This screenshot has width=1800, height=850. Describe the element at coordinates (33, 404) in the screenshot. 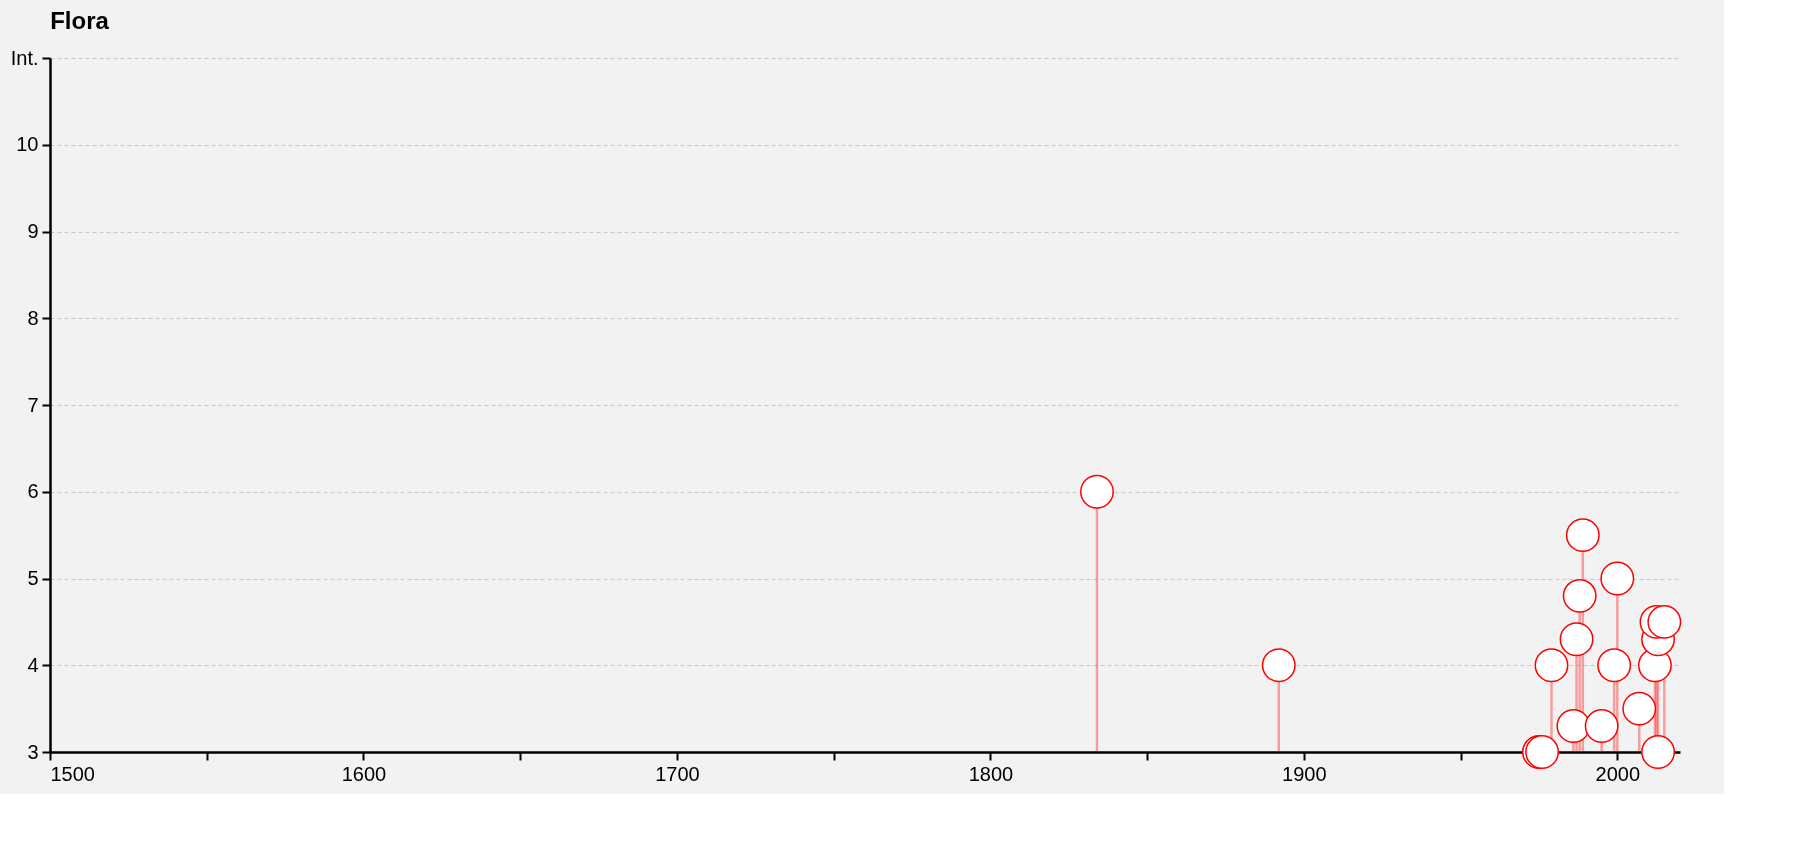

I see `y-tick-label: 7` at that location.